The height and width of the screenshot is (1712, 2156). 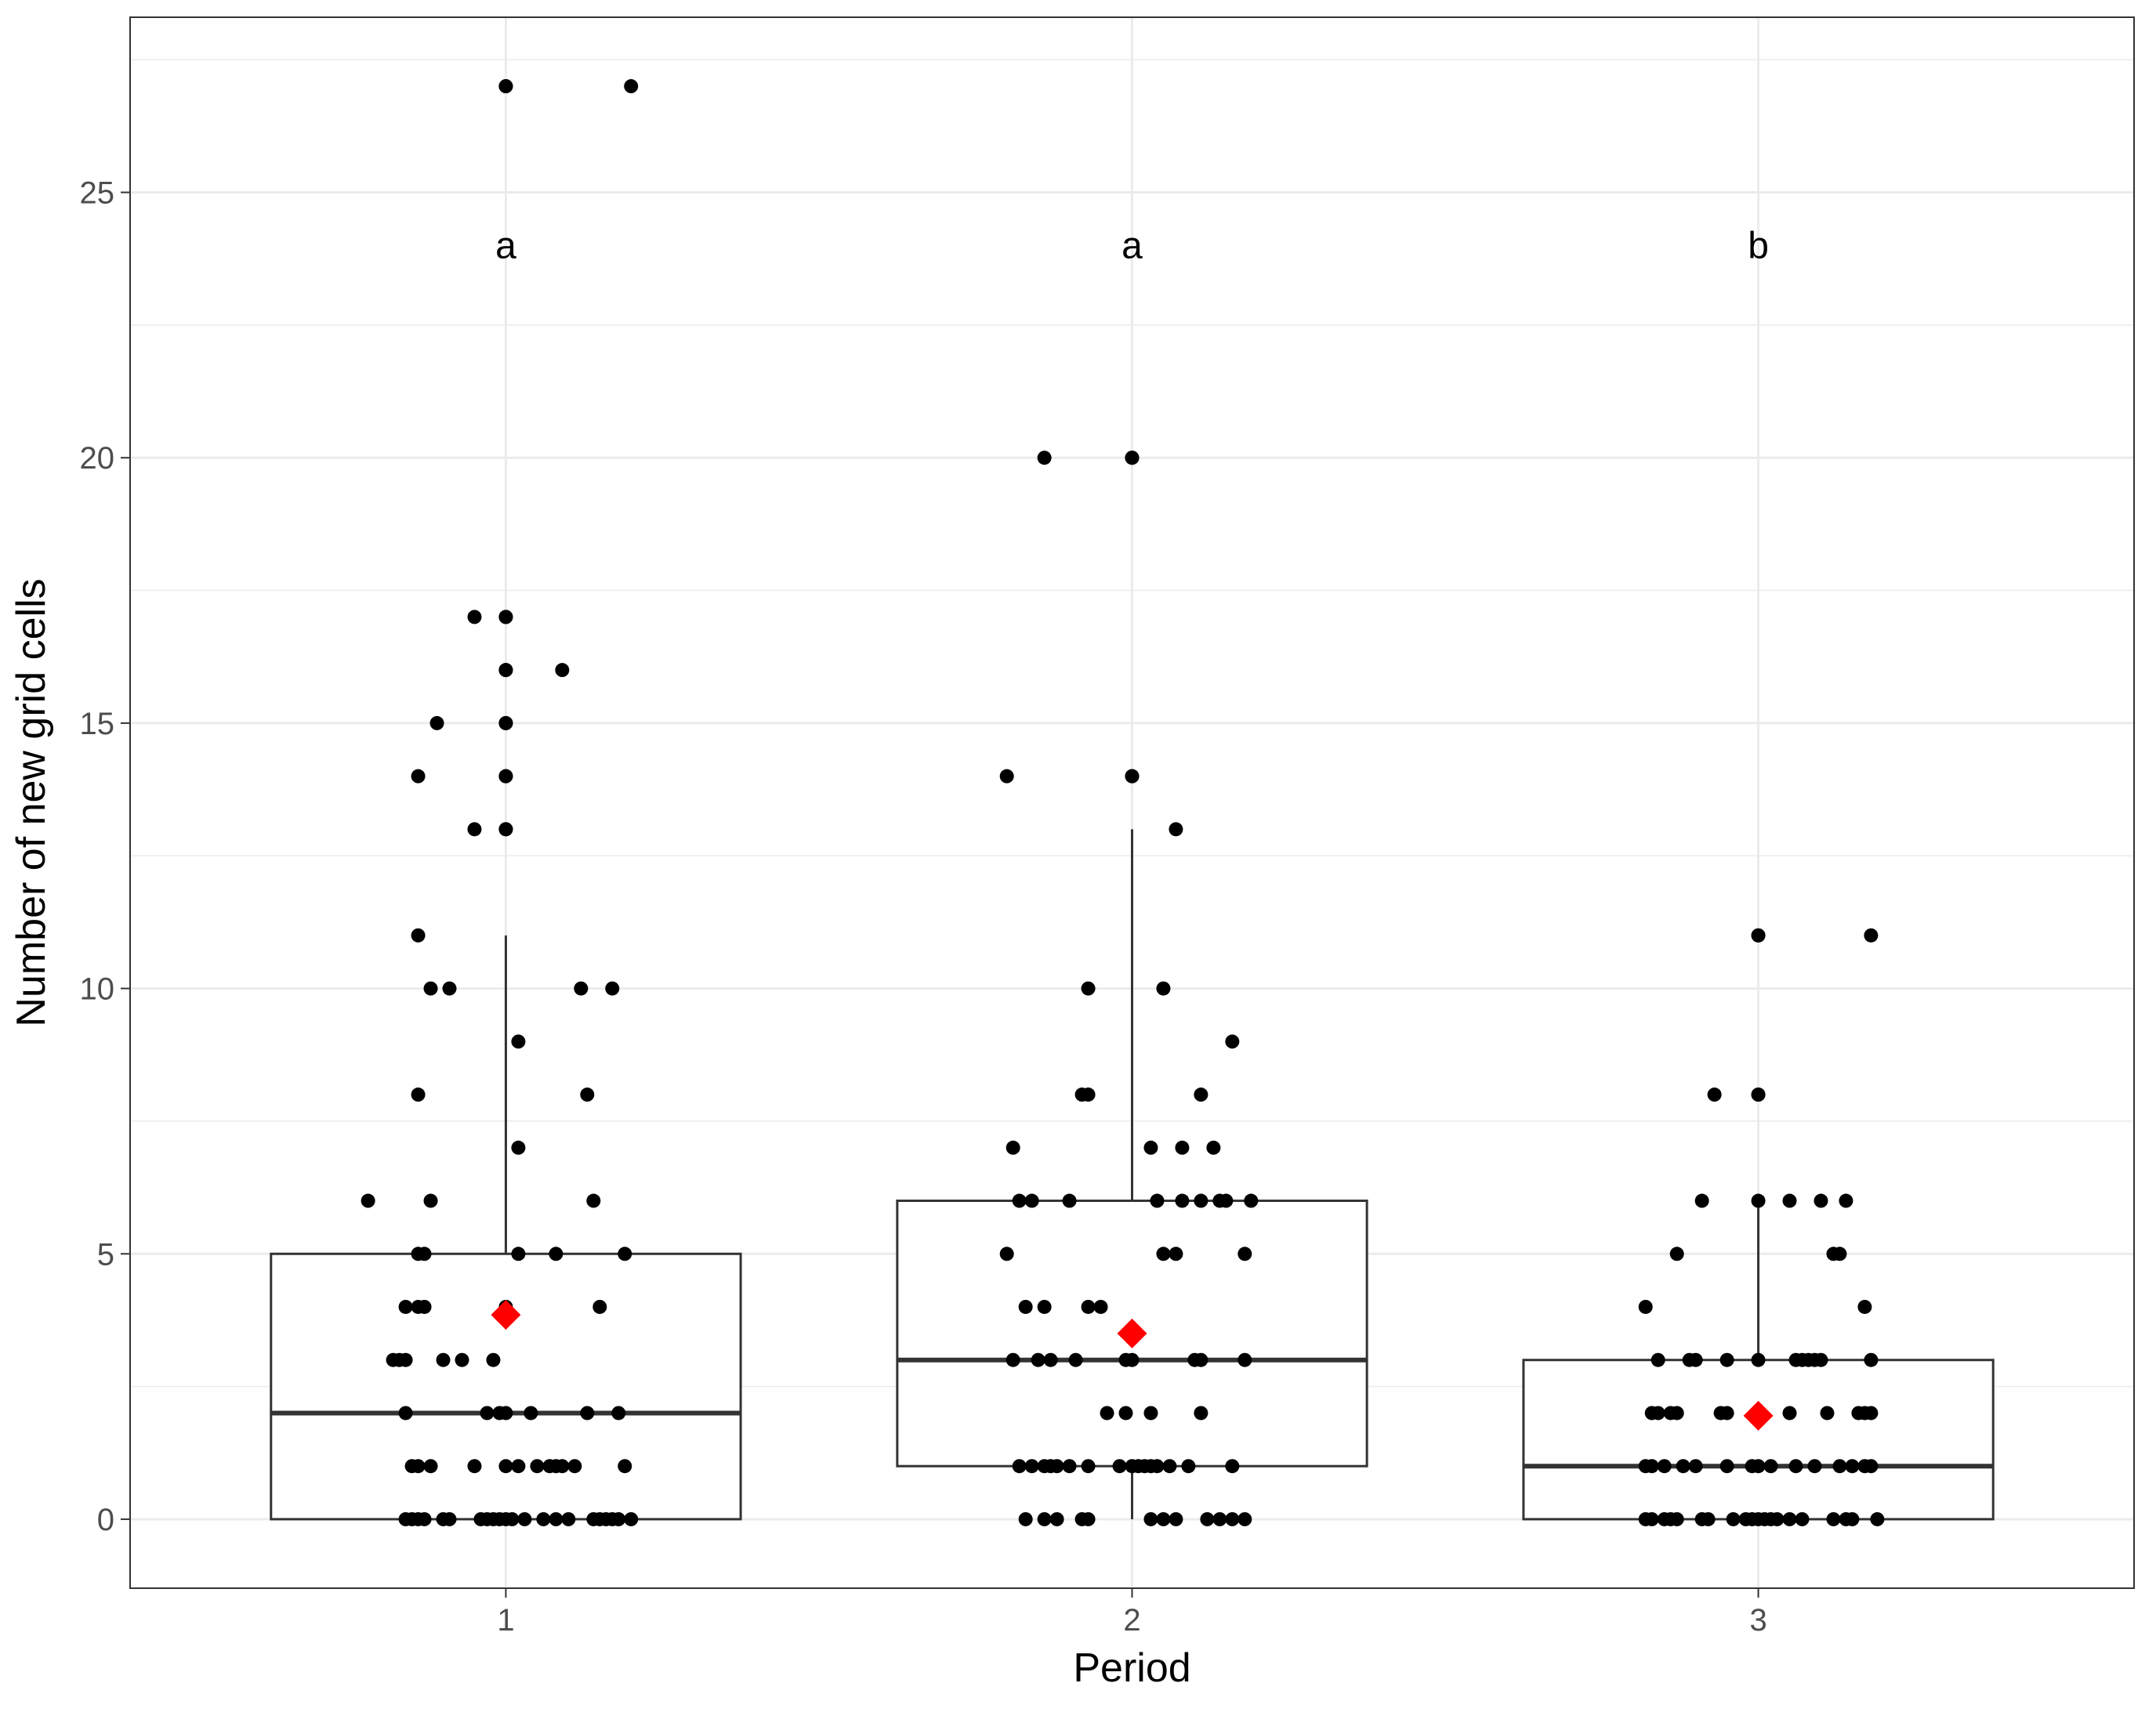 I want to click on x-tick-label: 3, so click(x=1757, y=1620).